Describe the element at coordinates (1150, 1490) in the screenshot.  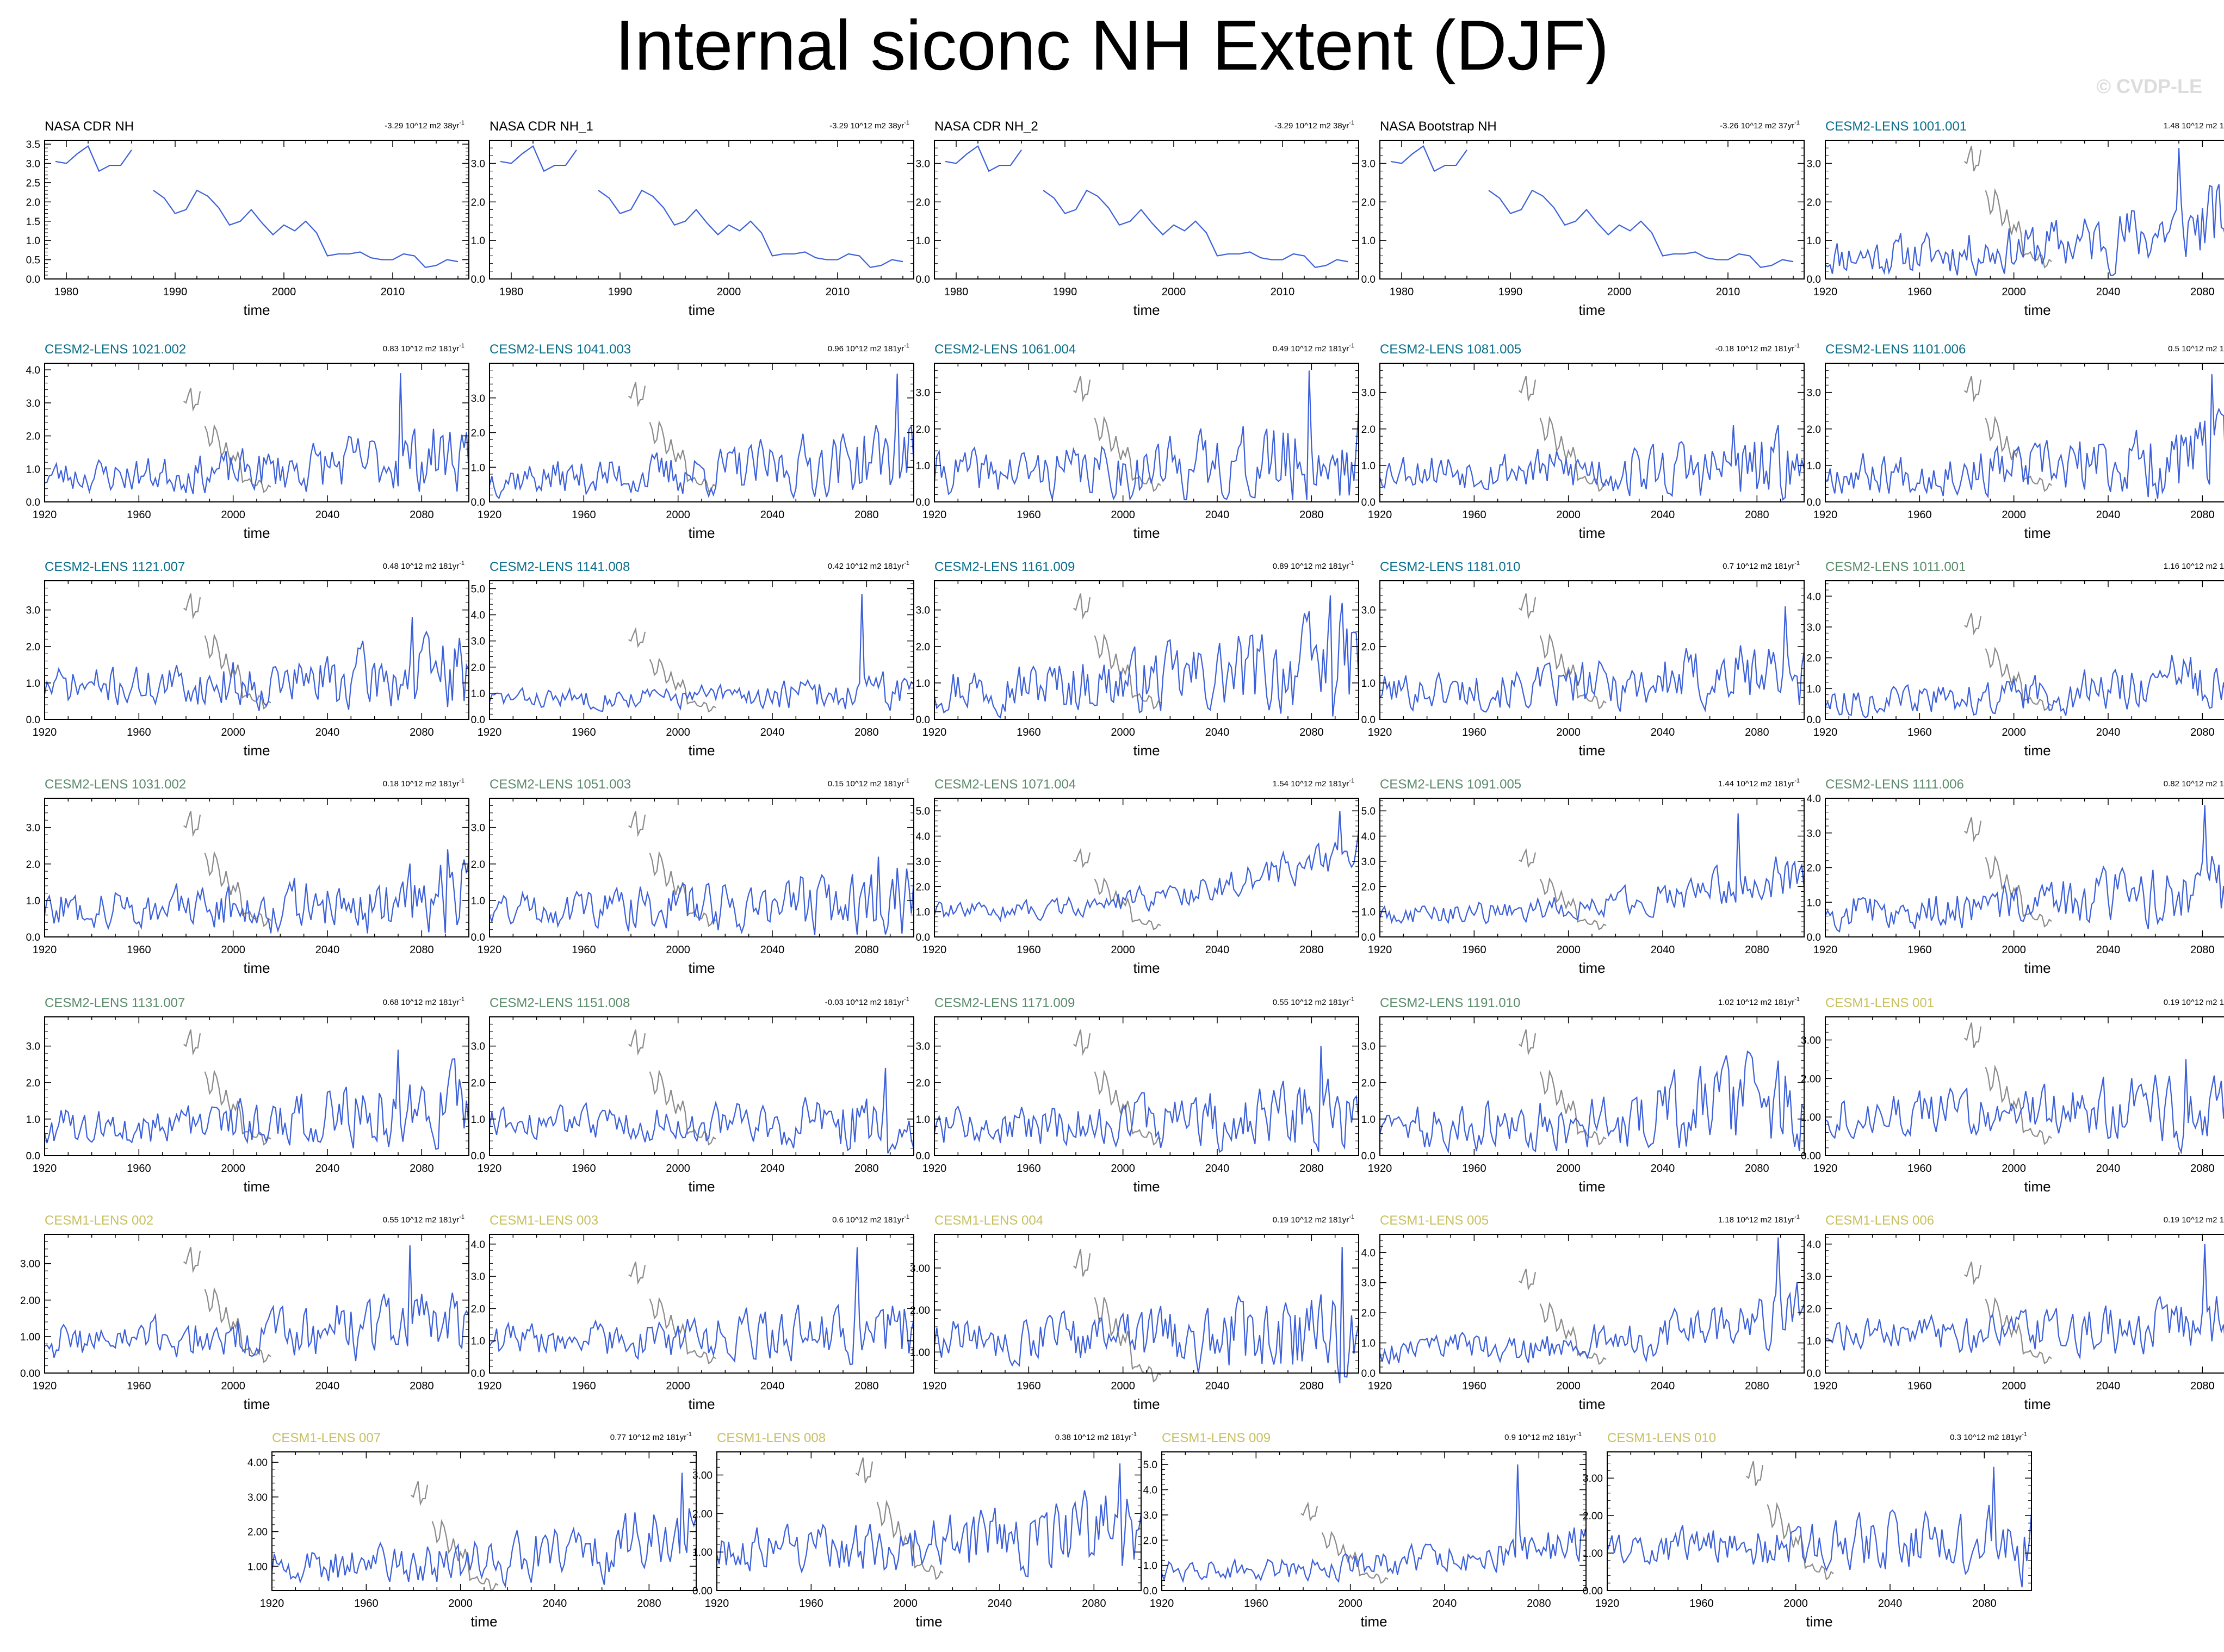
I see `y-tick-label: 4.0` at that location.